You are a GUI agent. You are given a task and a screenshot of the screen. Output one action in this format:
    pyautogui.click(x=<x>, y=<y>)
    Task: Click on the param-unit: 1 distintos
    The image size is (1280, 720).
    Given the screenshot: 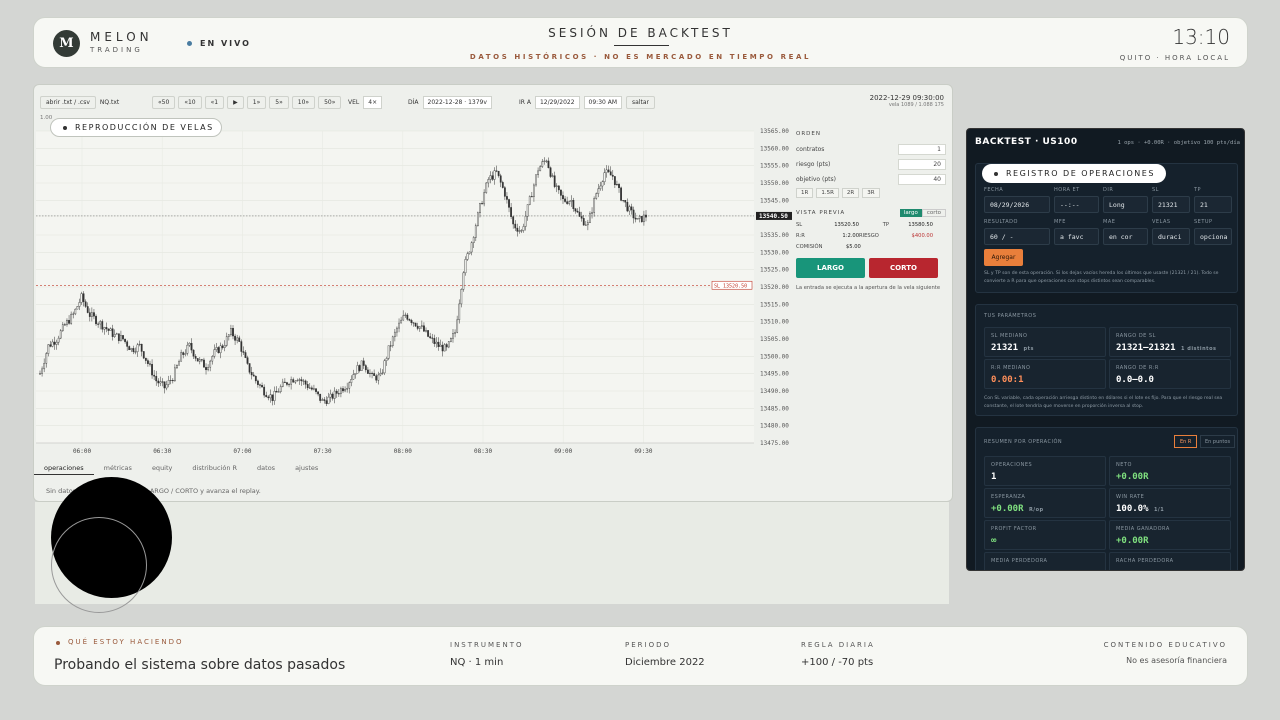 What is the action you would take?
    pyautogui.click(x=1199, y=349)
    